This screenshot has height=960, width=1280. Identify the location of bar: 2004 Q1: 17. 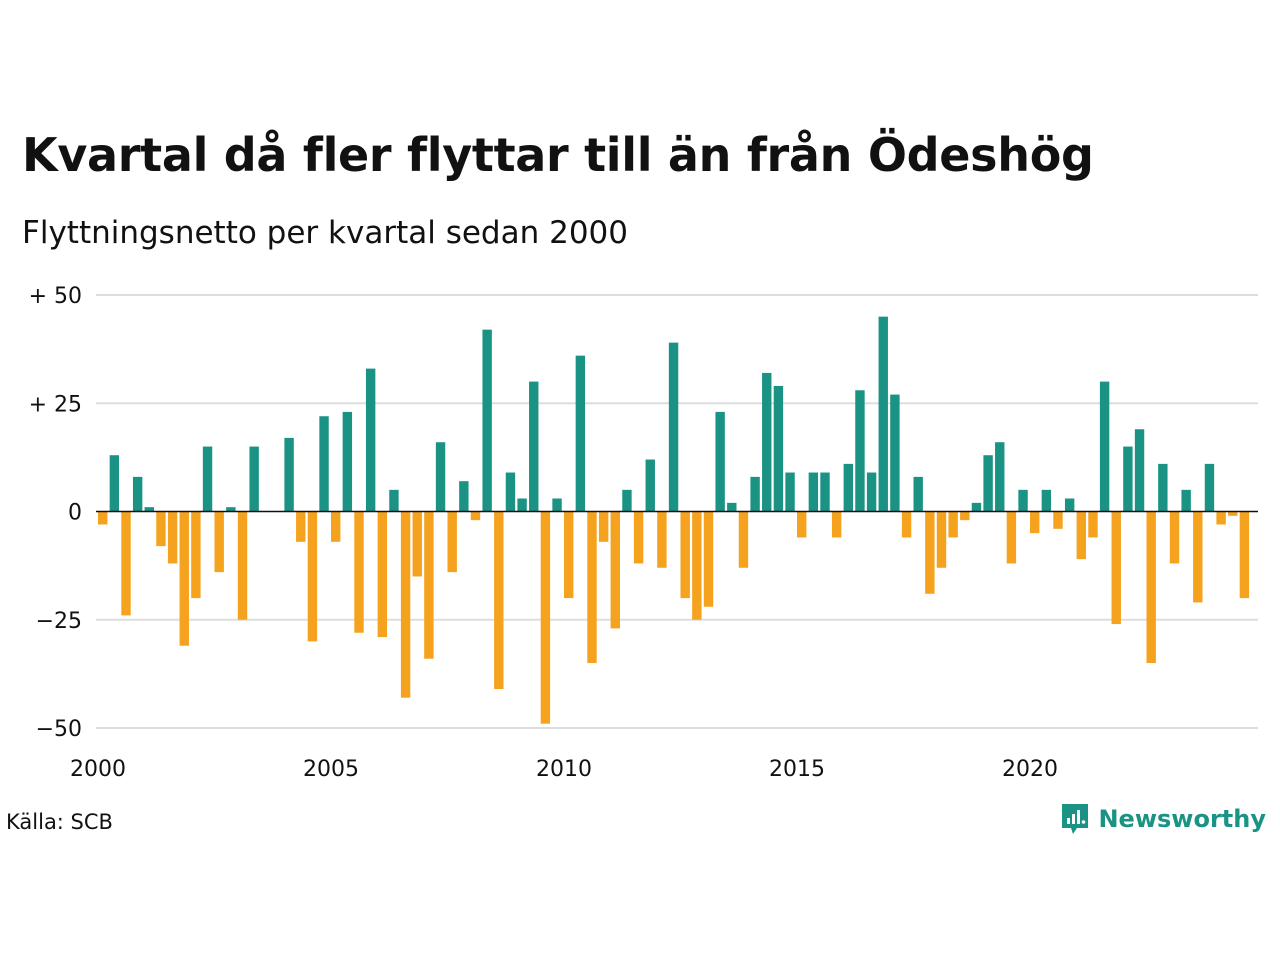
(289, 474).